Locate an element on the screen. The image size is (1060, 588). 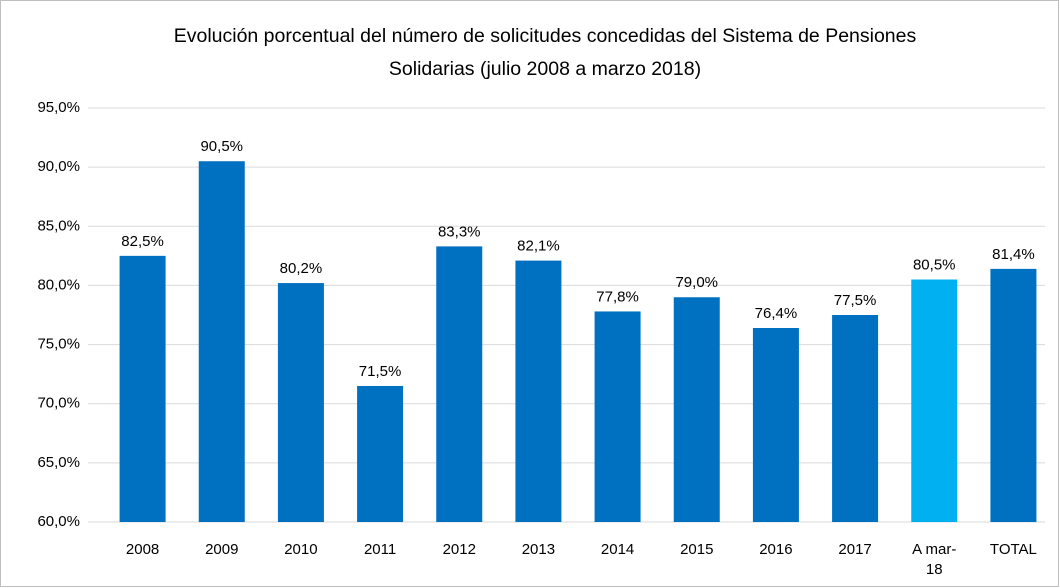
data-label: 77,8% is located at coordinates (617, 296).